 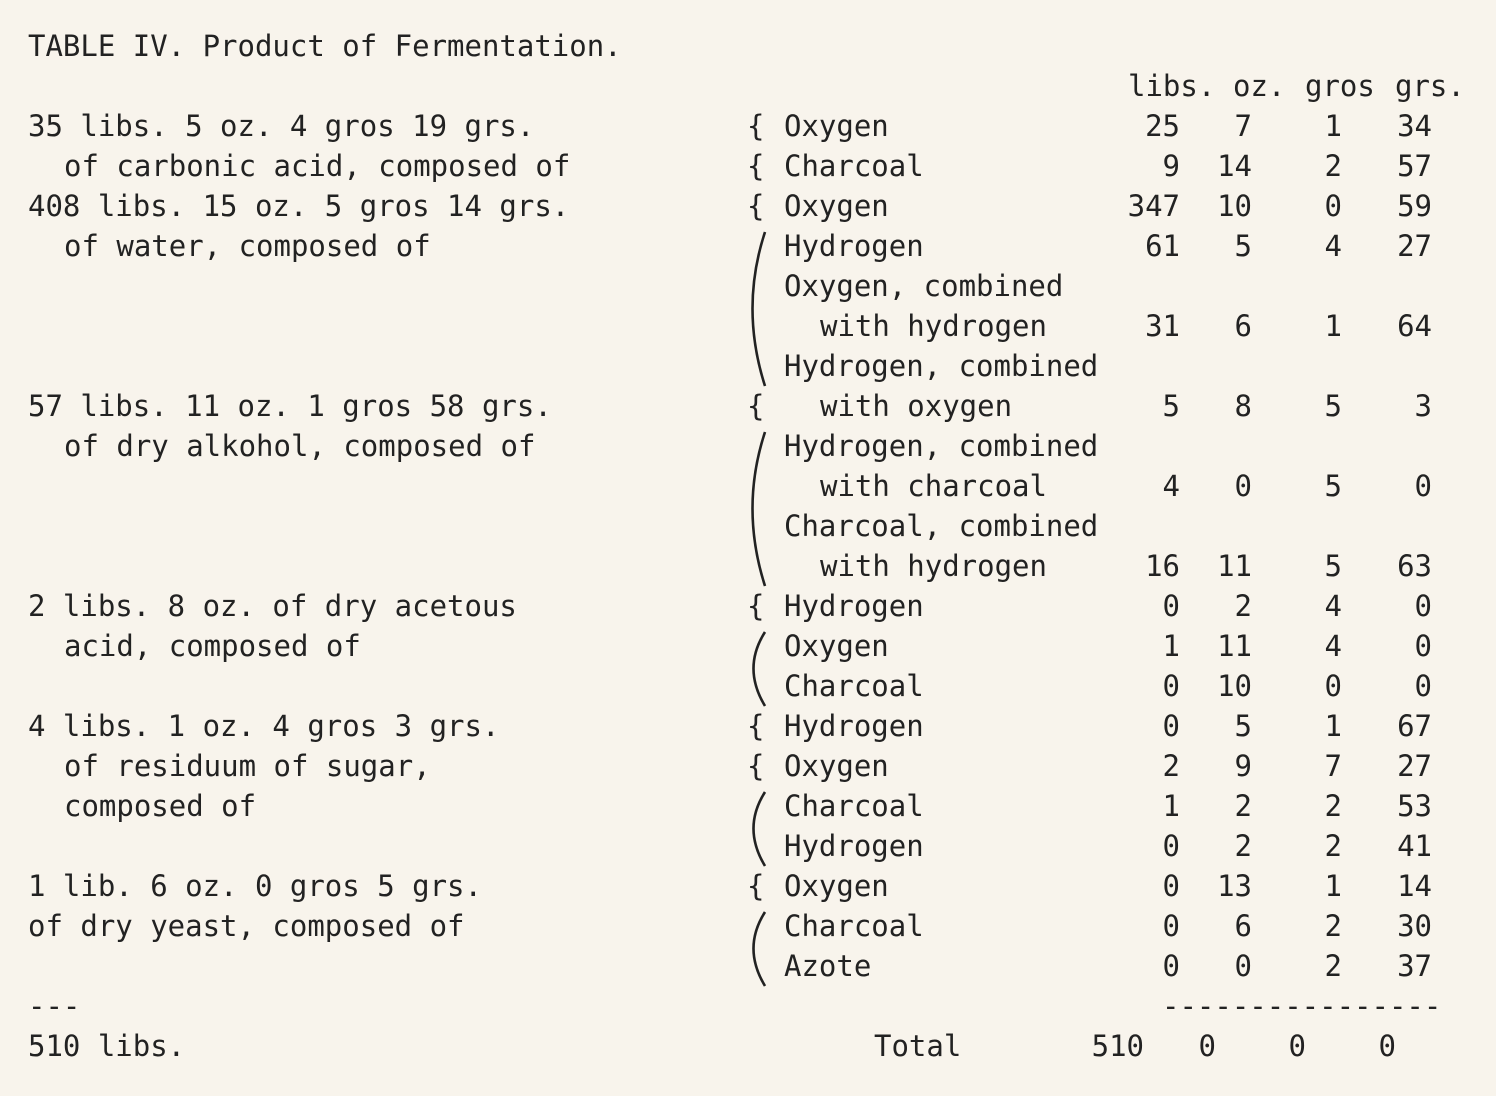 I want to click on value-oz: 13, so click(x=1234, y=886).